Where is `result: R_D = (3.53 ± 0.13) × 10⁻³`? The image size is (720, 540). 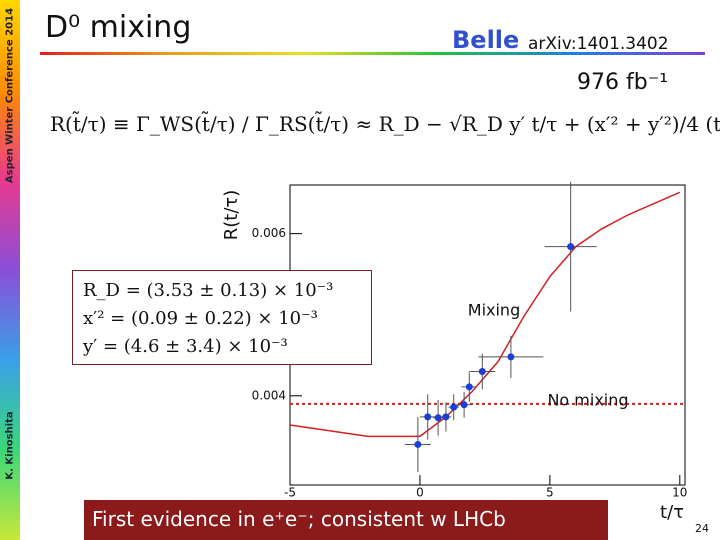 result: R_D = (3.53 ± 0.13) × 10⁻³ is located at coordinates (208, 290).